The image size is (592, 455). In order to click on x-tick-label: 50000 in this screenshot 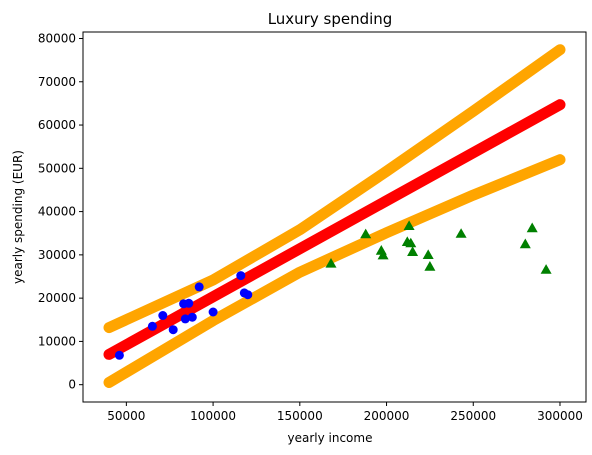, I will do `click(126, 416)`.